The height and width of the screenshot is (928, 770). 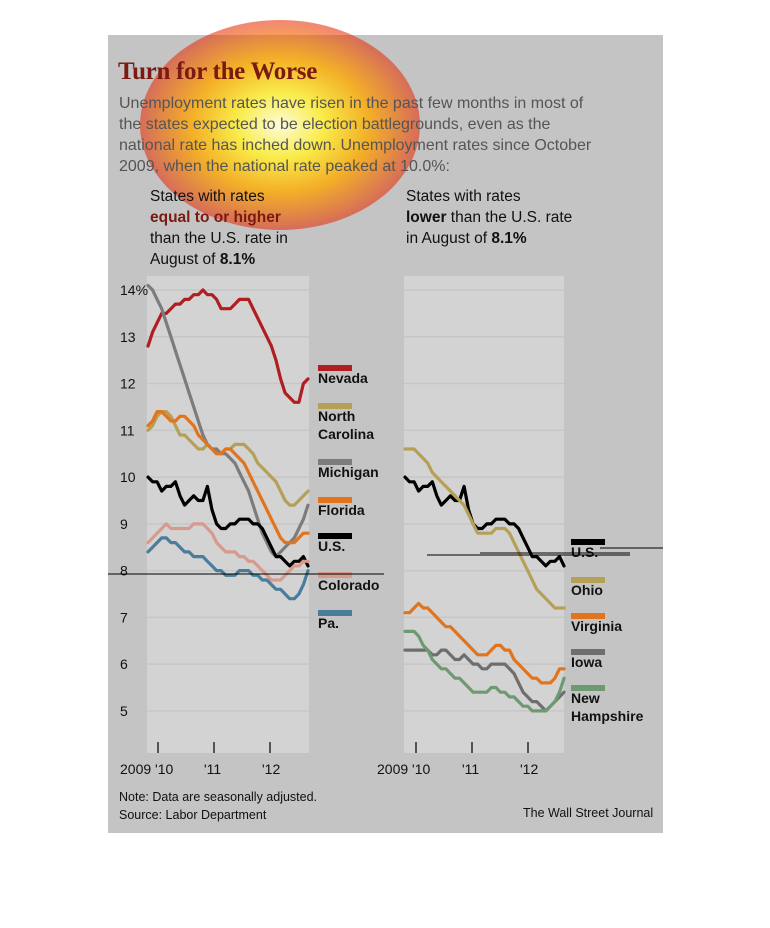 What do you see at coordinates (341, 510) in the screenshot?
I see `legend-label: Florida` at bounding box center [341, 510].